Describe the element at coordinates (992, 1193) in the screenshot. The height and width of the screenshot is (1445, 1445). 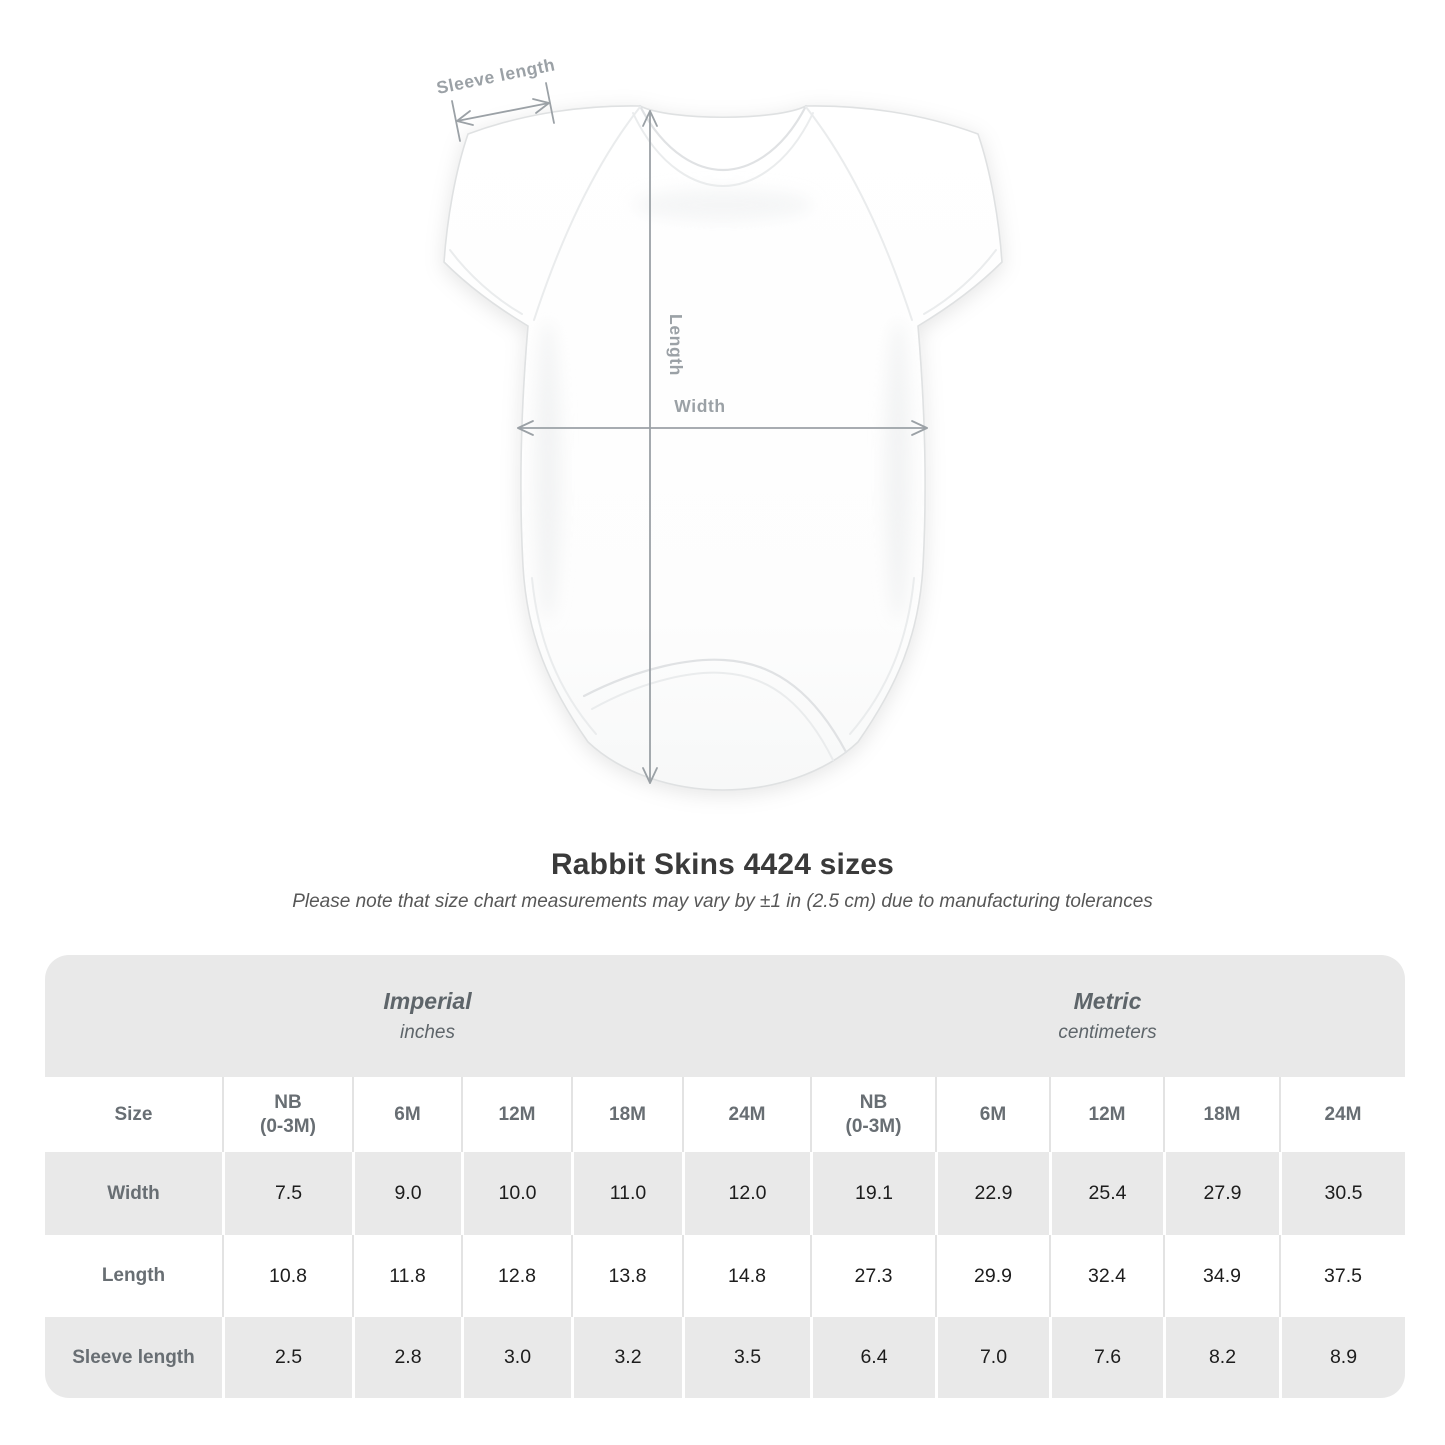
I see `width-6m-metric: 22.9` at that location.